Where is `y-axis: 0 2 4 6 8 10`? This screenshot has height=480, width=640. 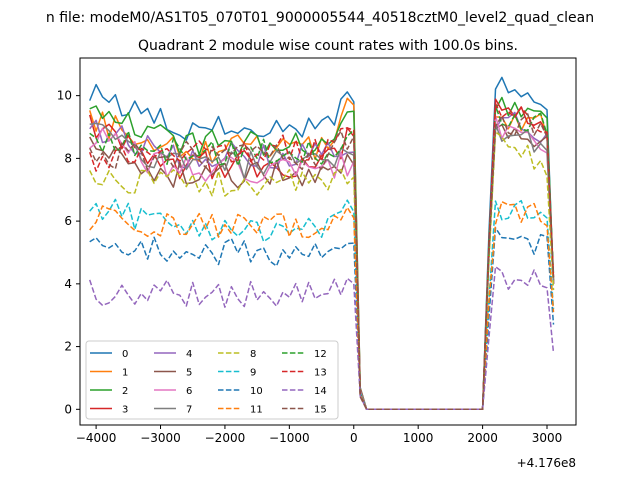
y-axis: 0 2 4 6 8 10 is located at coordinates (68, 252).